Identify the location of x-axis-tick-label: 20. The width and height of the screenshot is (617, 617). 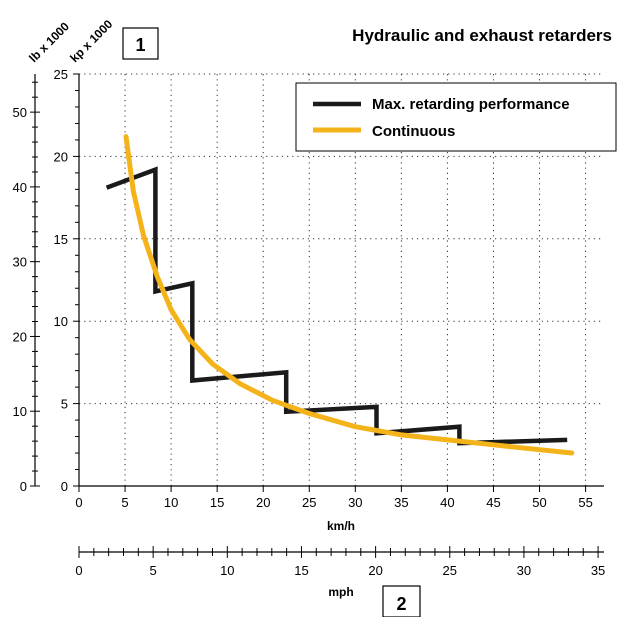
(263, 502).